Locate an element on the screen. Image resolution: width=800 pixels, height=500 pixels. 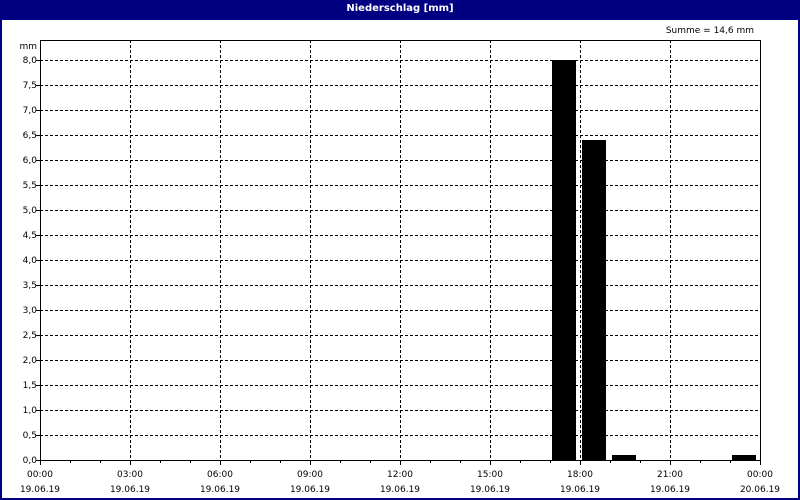
y-tick-label: 2,0 is located at coordinates (30, 361).